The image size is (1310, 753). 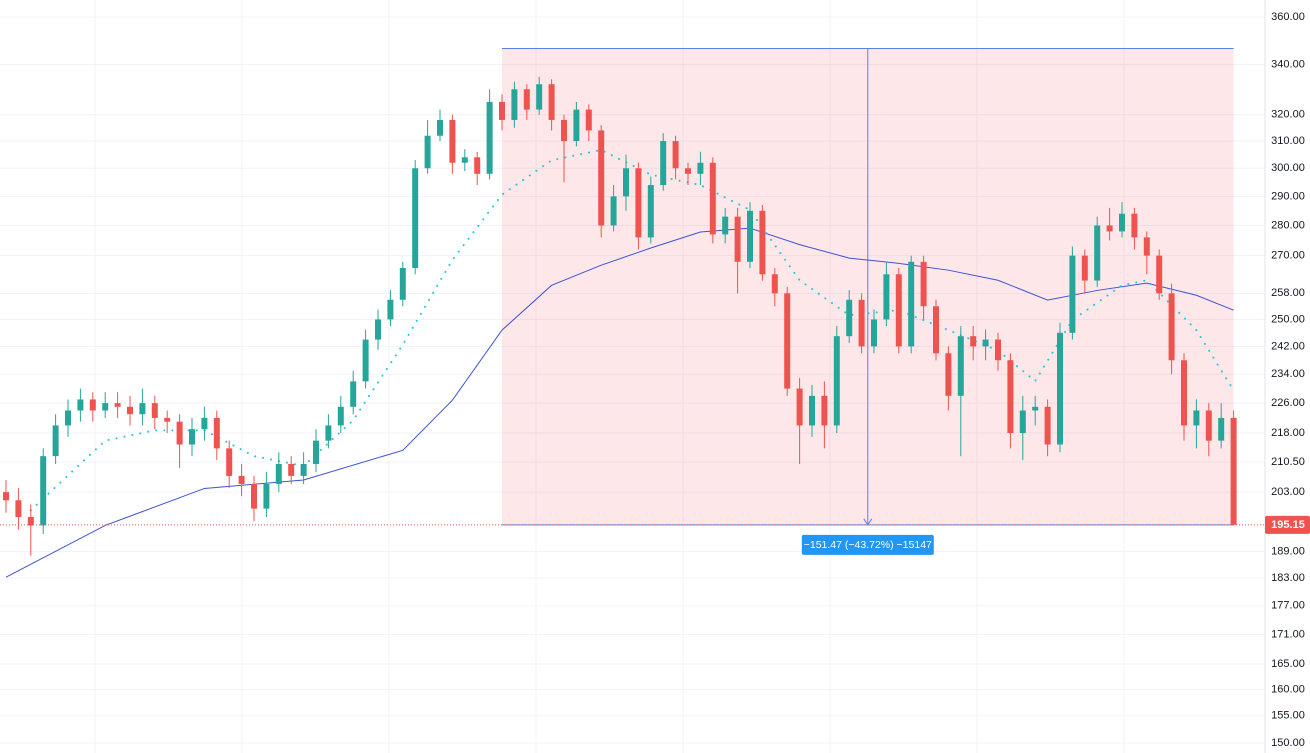 I want to click on y-tick-label: 183.00, so click(x=1288, y=578).